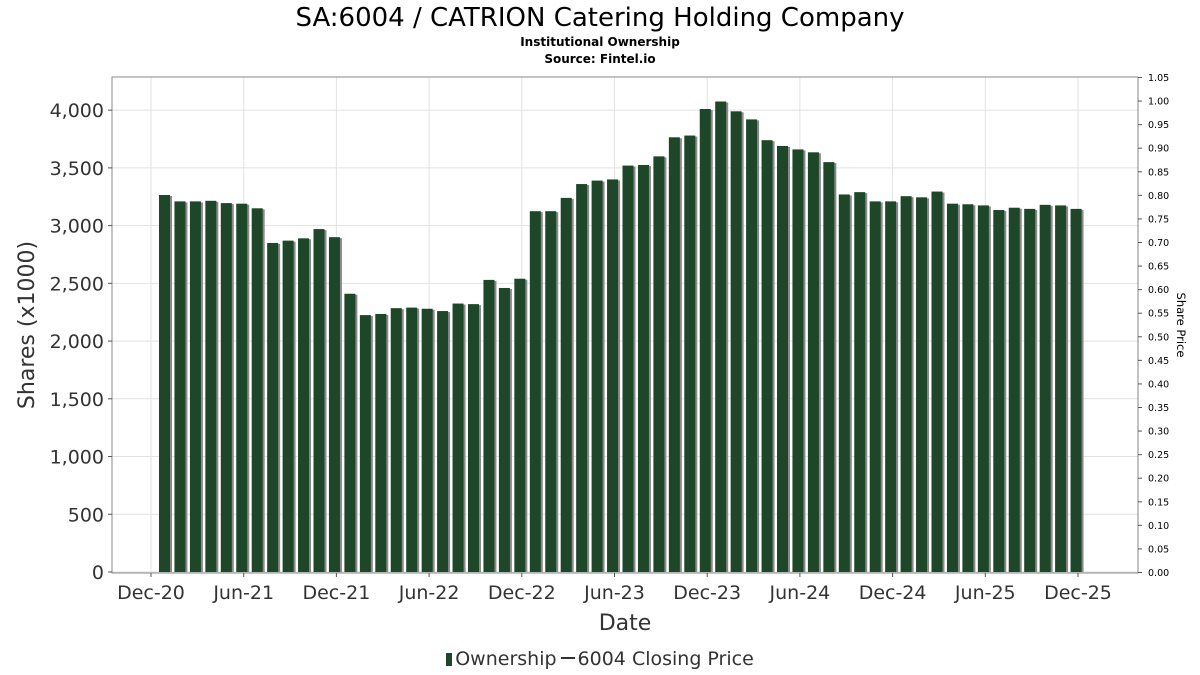  What do you see at coordinates (614, 593) in the screenshot?
I see `x-tick-label: Jun-23` at bounding box center [614, 593].